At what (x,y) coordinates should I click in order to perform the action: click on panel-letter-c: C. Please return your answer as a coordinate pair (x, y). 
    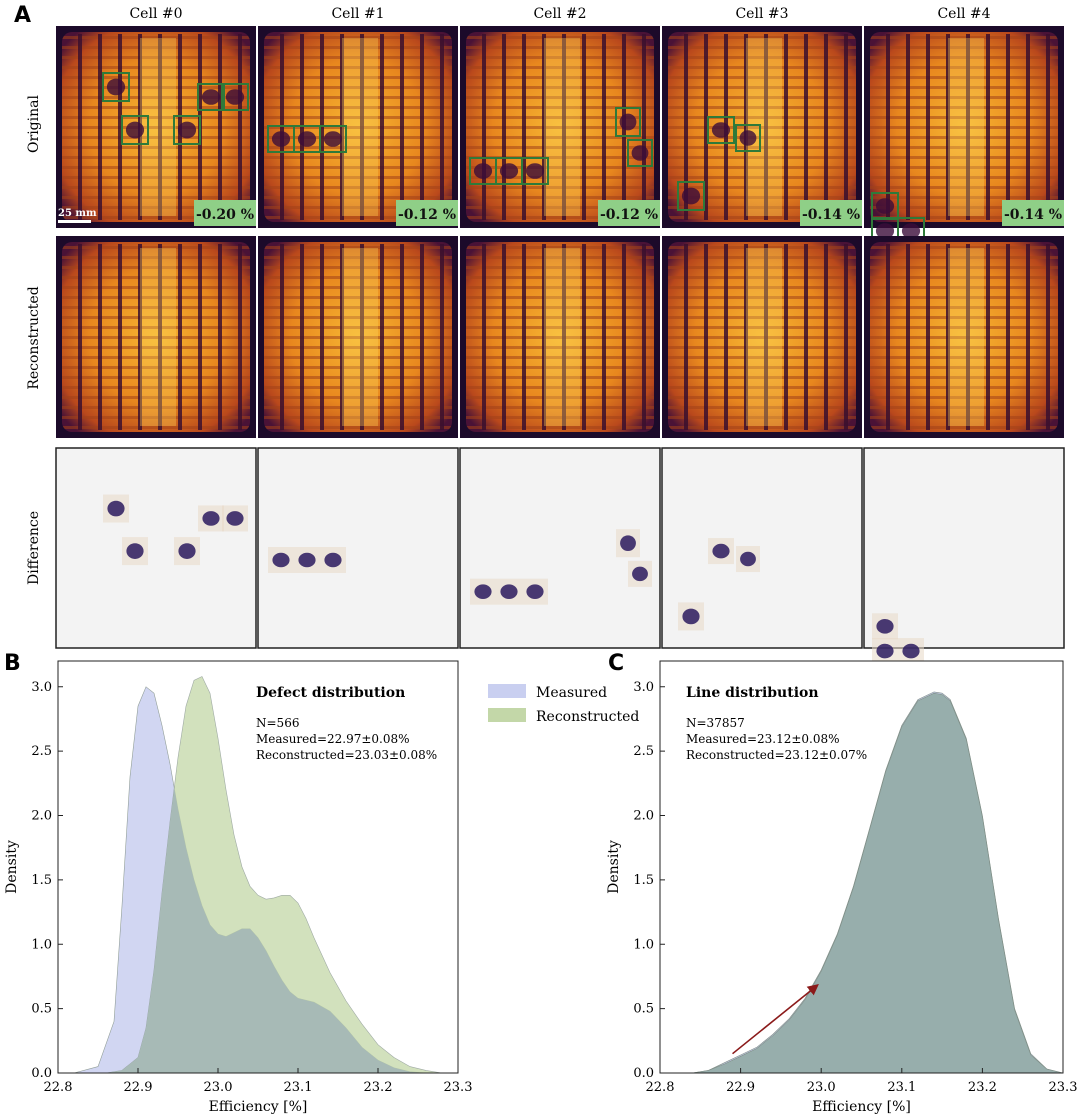
    Looking at the image, I should click on (616, 663).